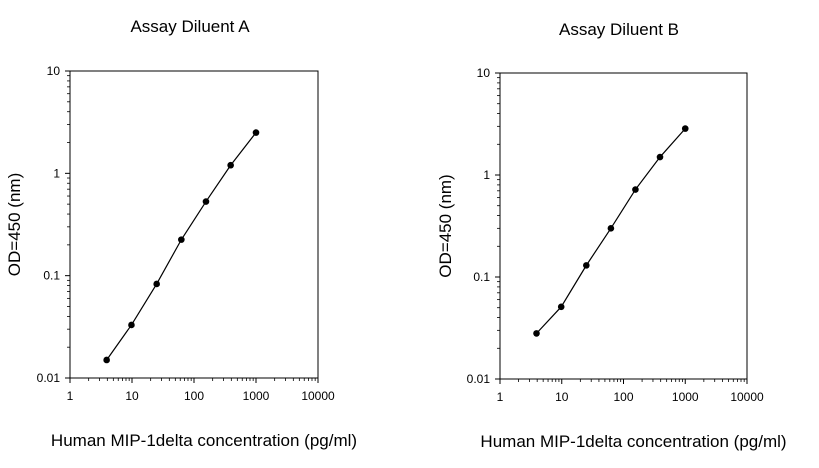 The height and width of the screenshot is (468, 819). I want to click on chart-title: Assay Diluent A, so click(190, 26).